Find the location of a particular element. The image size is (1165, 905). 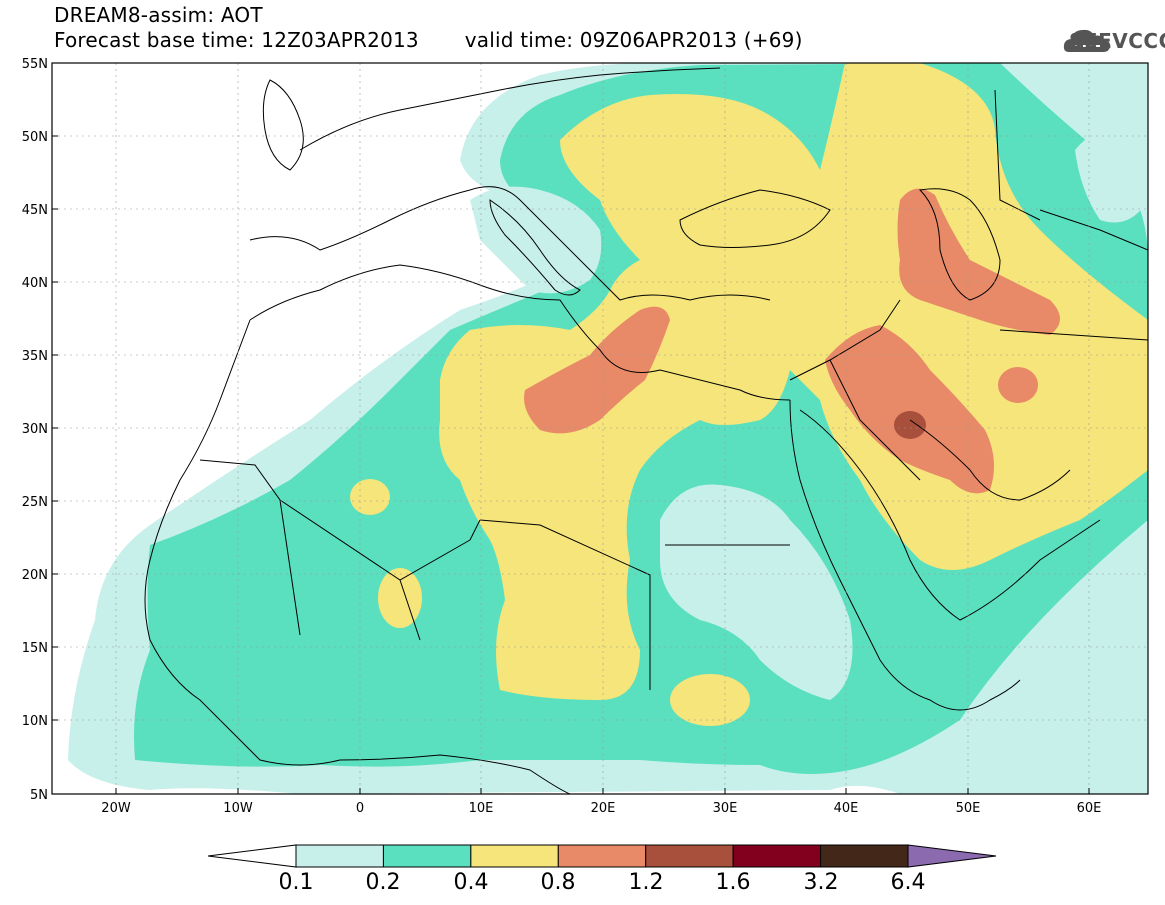

colorbar-label: 3.2 is located at coordinates (821, 882).